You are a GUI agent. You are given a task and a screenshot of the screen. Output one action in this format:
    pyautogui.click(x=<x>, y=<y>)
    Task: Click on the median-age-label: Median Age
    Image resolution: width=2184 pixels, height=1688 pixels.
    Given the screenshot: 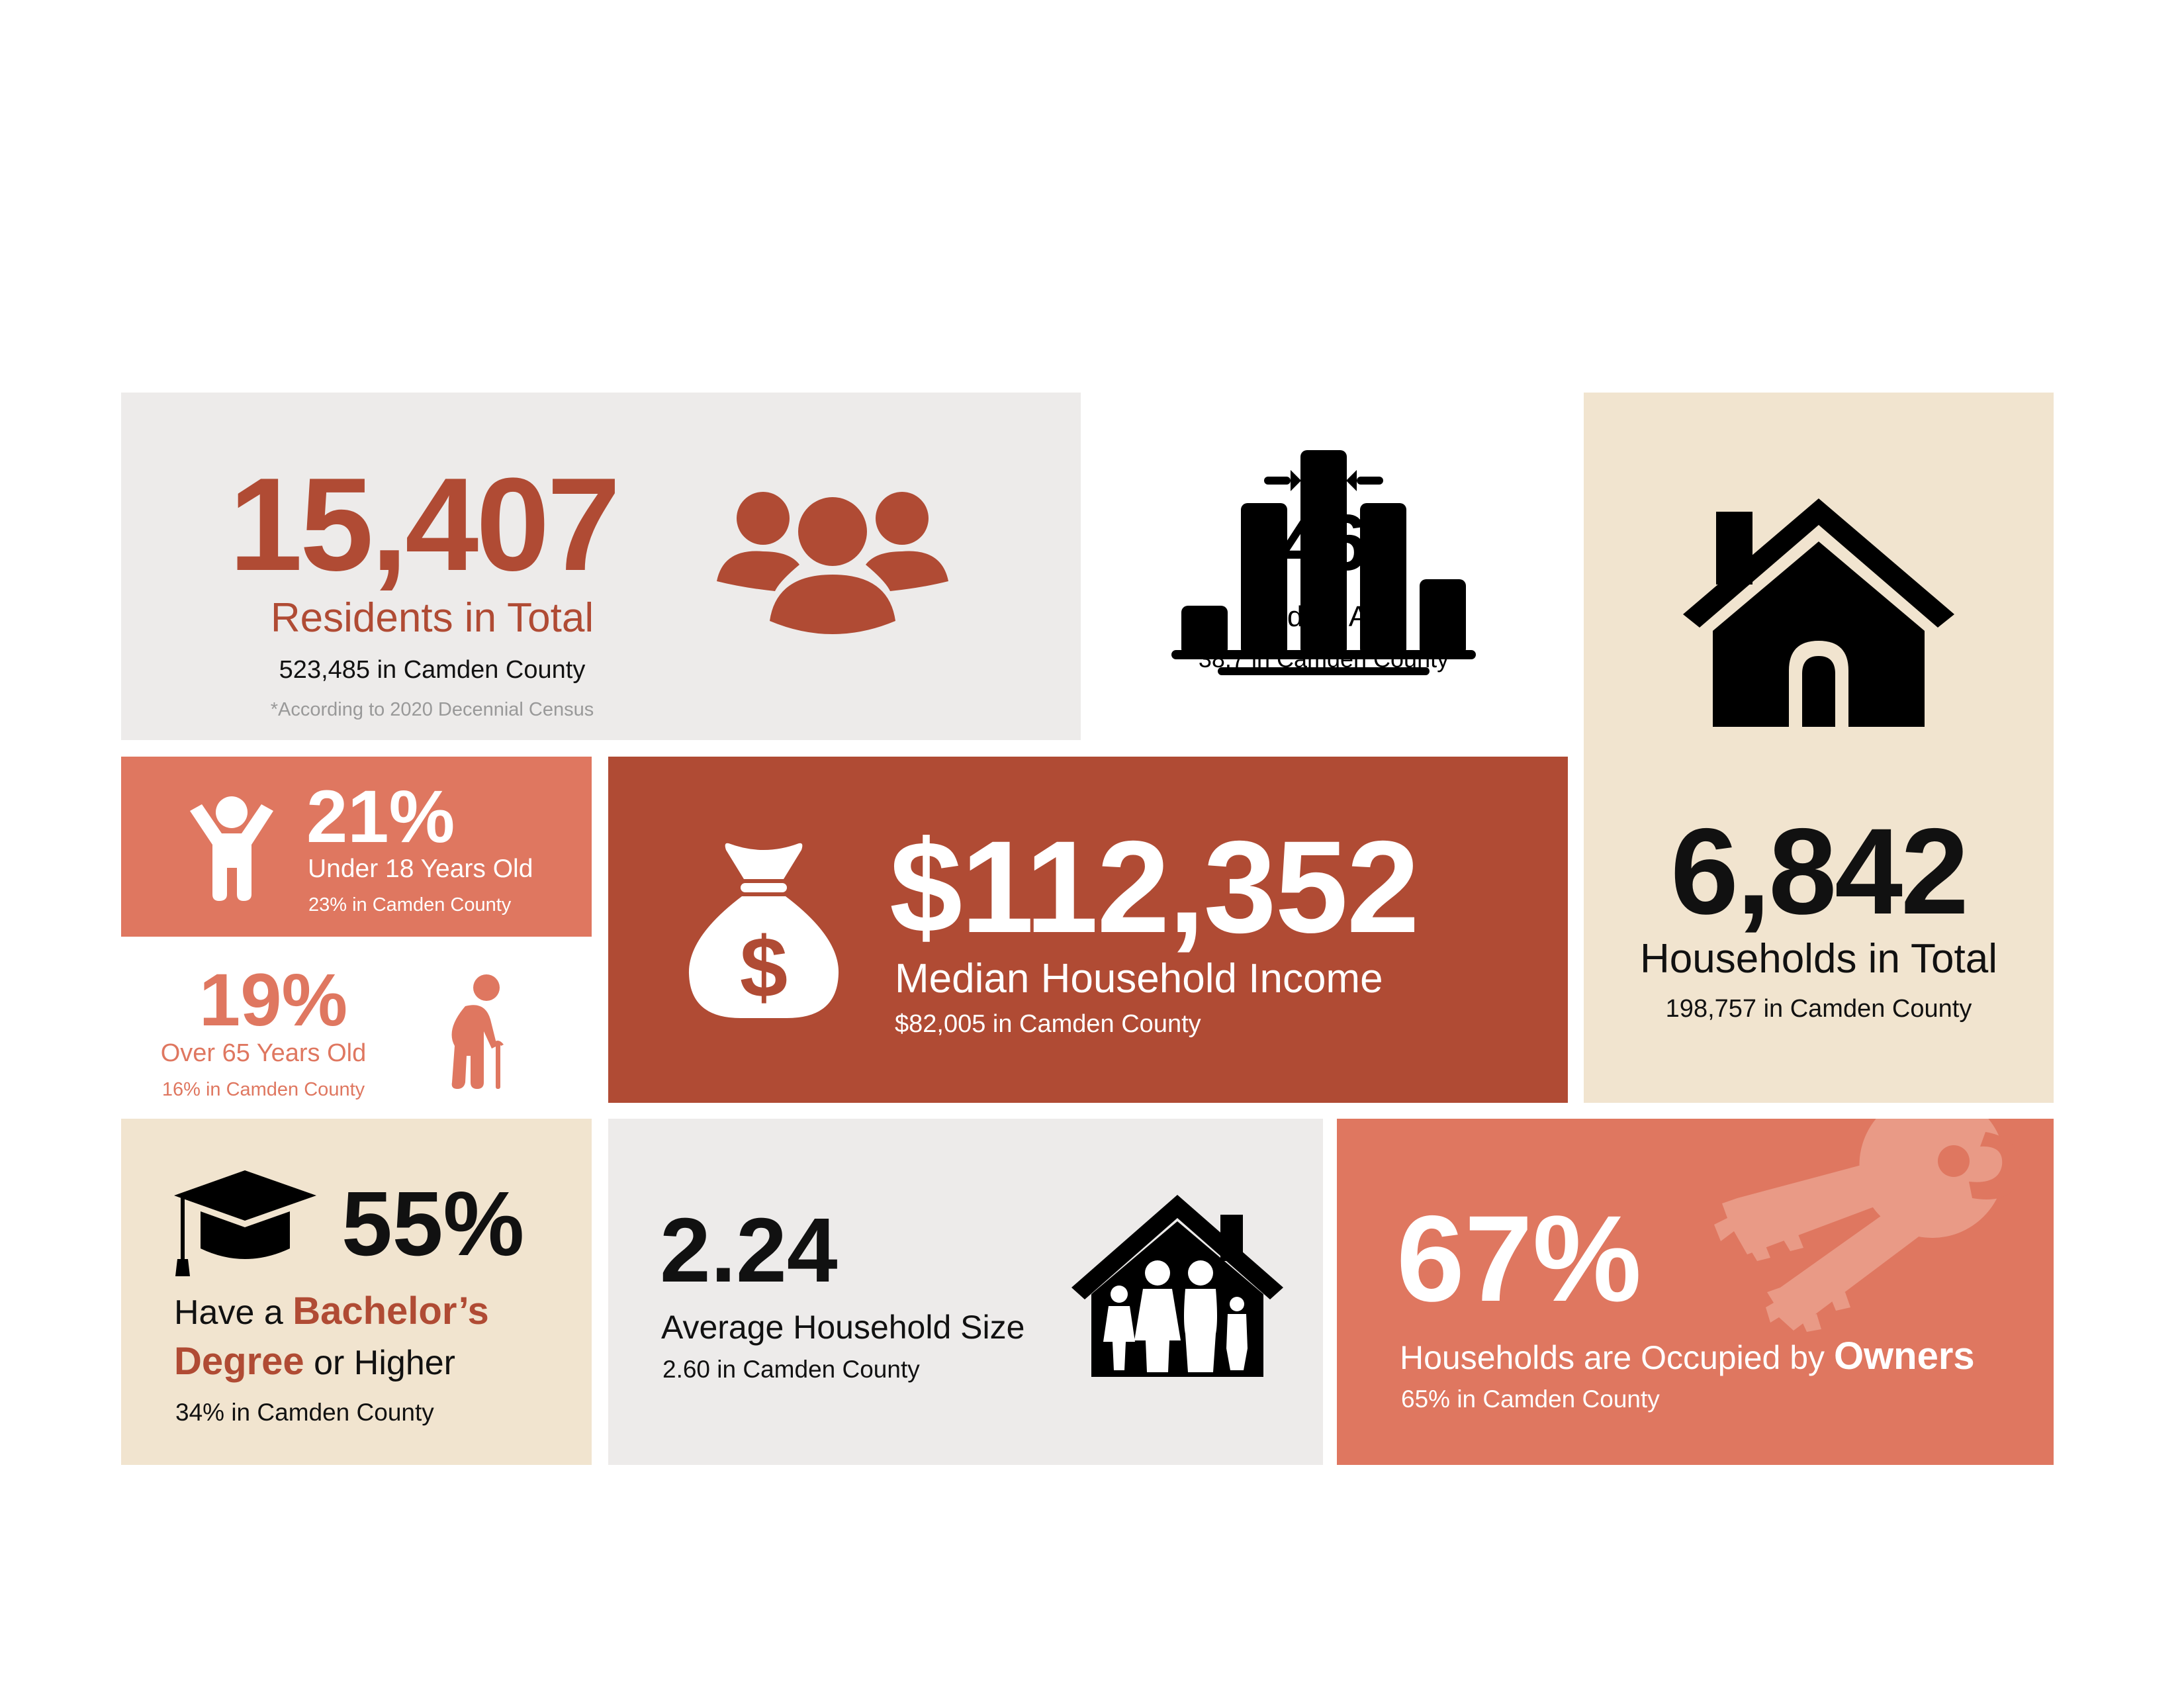 What is the action you would take?
    pyautogui.click(x=1324, y=616)
    